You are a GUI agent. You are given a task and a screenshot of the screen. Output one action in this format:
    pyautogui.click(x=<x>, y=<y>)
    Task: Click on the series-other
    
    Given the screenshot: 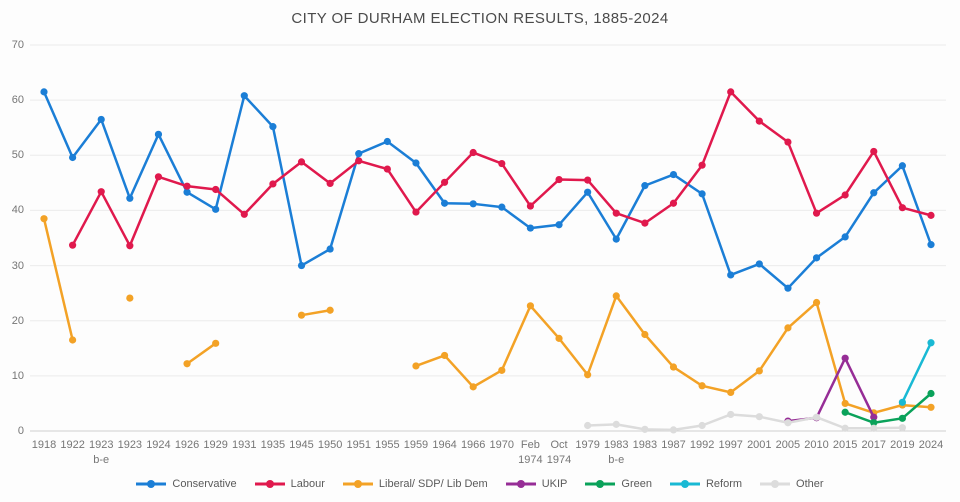 What is the action you would take?
    pyautogui.click(x=745, y=422)
    